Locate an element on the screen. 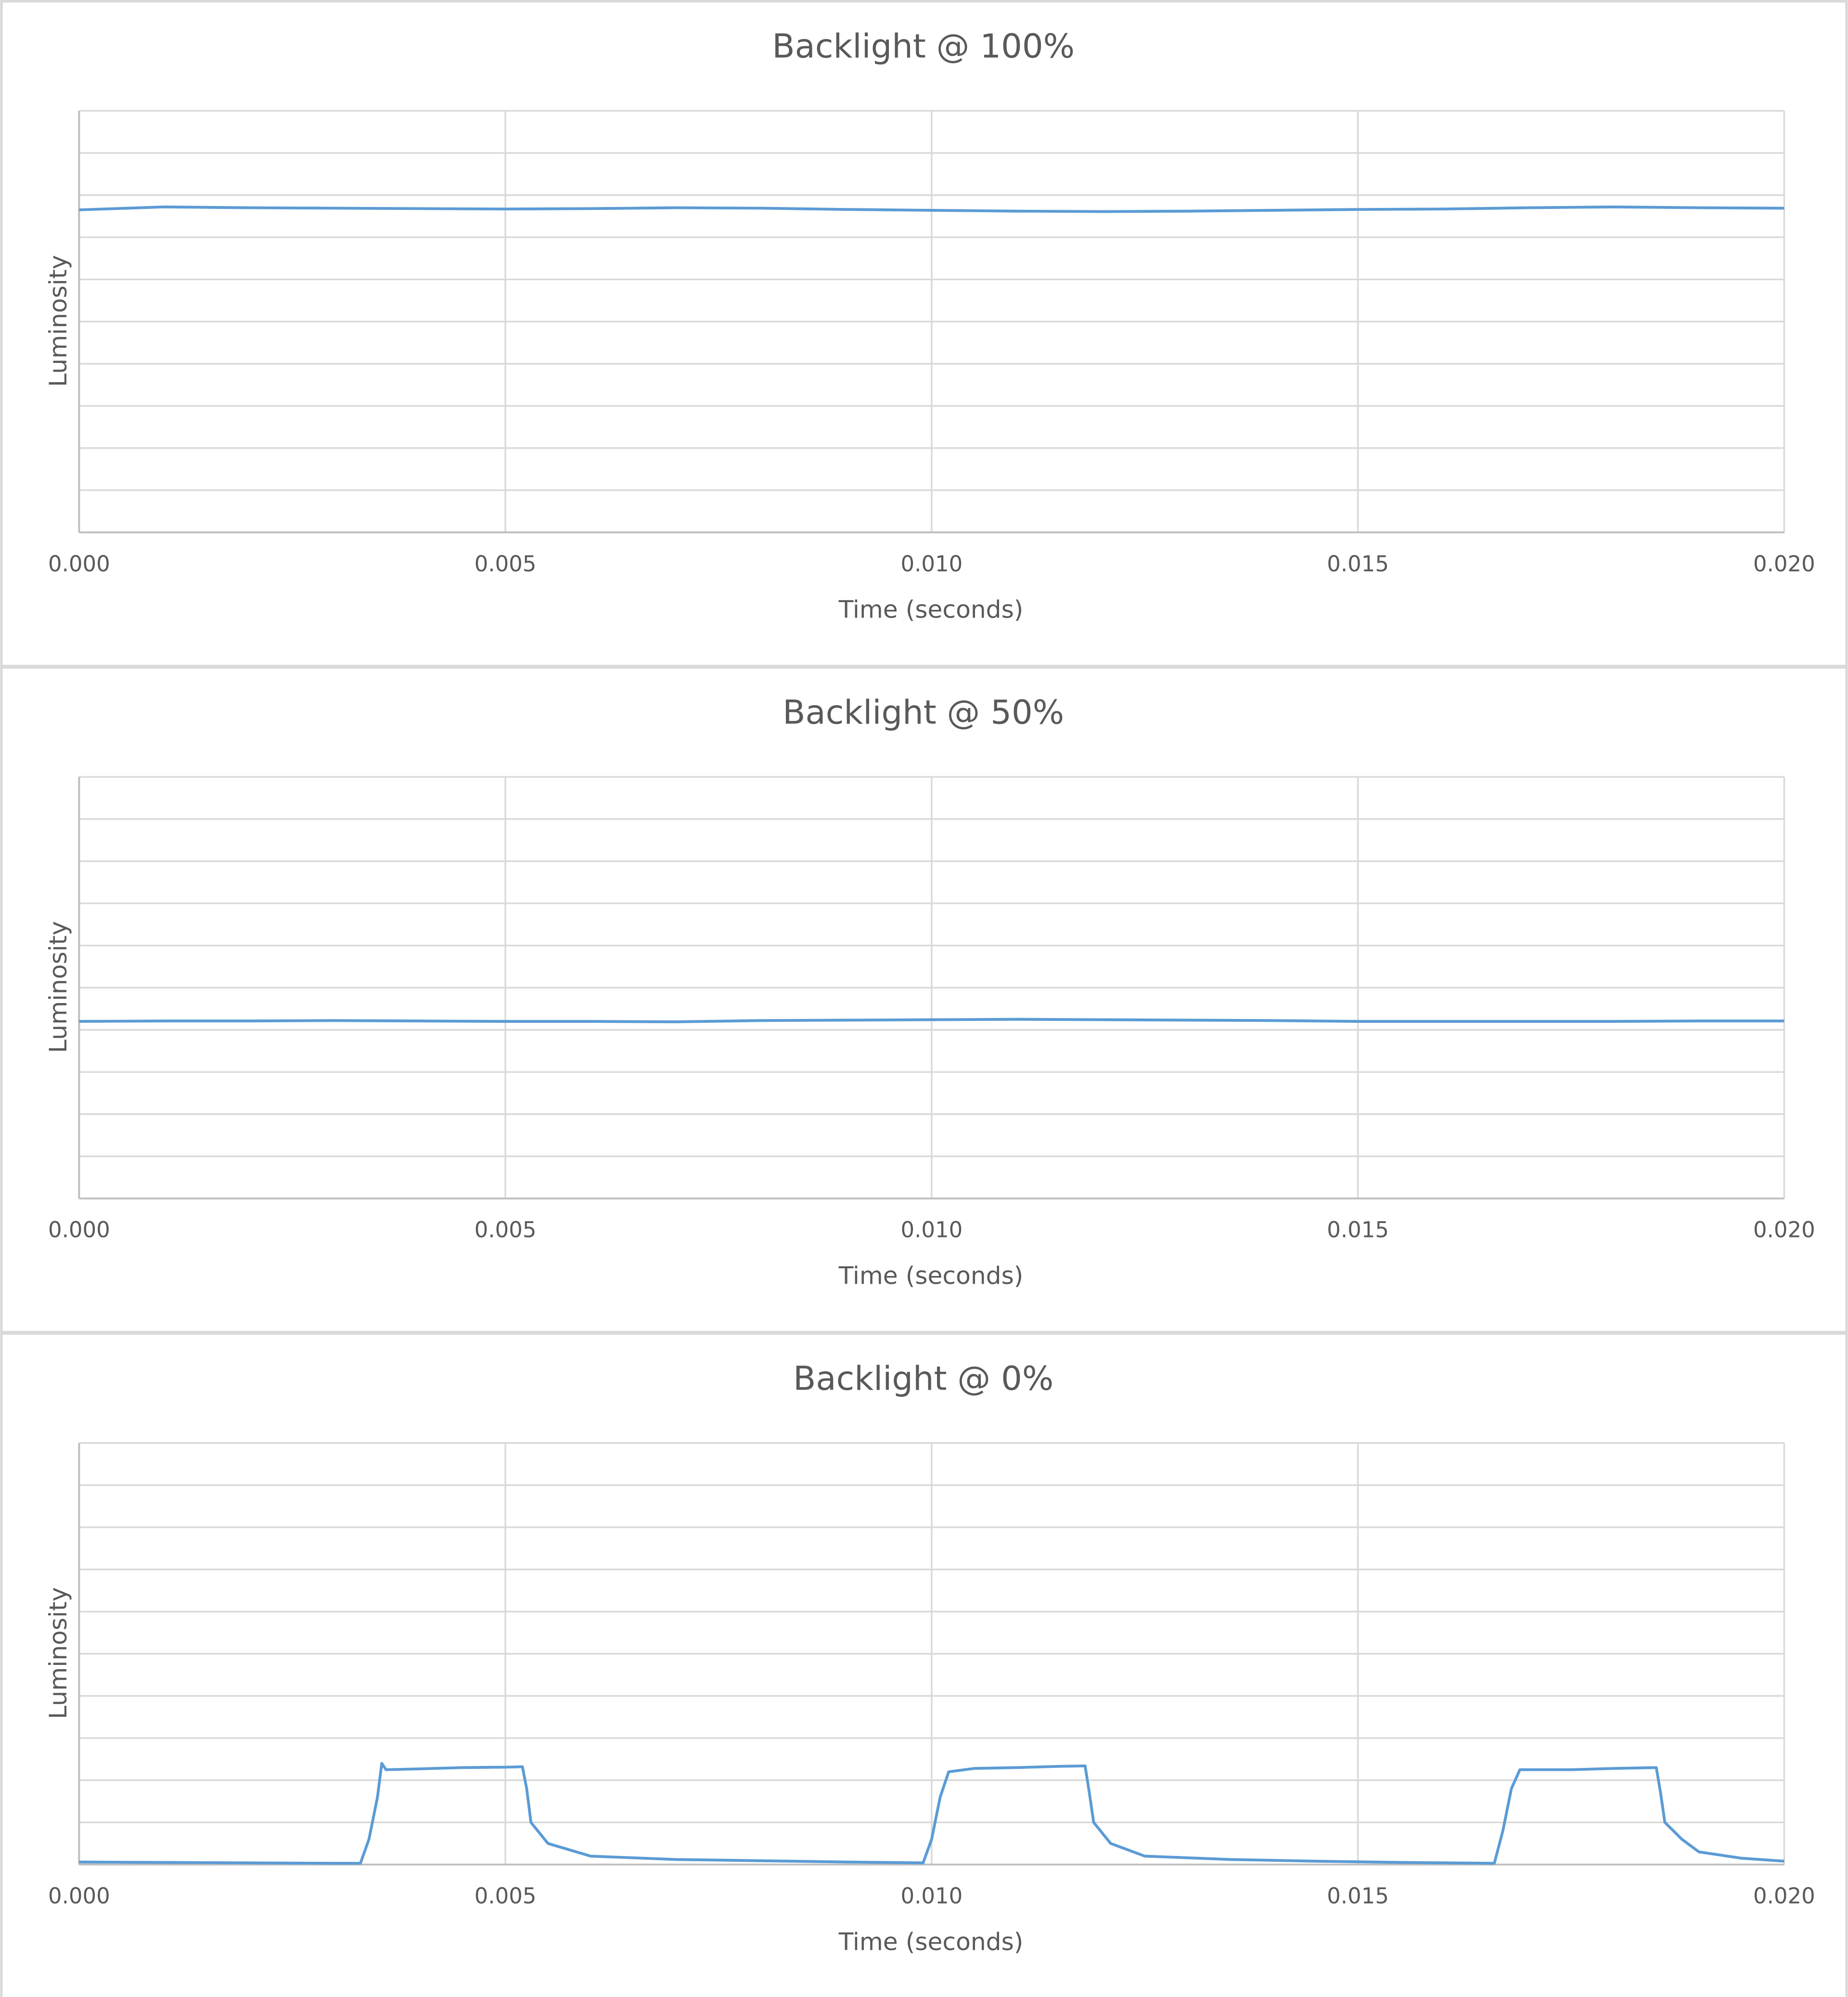 The width and height of the screenshot is (1848, 1997). chart-title: Backlight @ 50% is located at coordinates (923, 712).